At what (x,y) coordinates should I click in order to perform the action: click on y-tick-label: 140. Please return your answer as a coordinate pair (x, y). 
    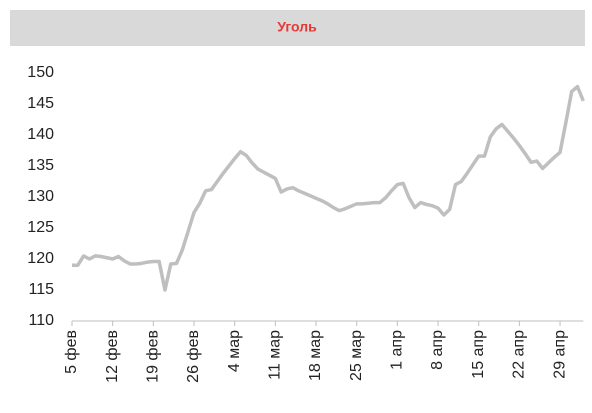
    Looking at the image, I should click on (40, 134).